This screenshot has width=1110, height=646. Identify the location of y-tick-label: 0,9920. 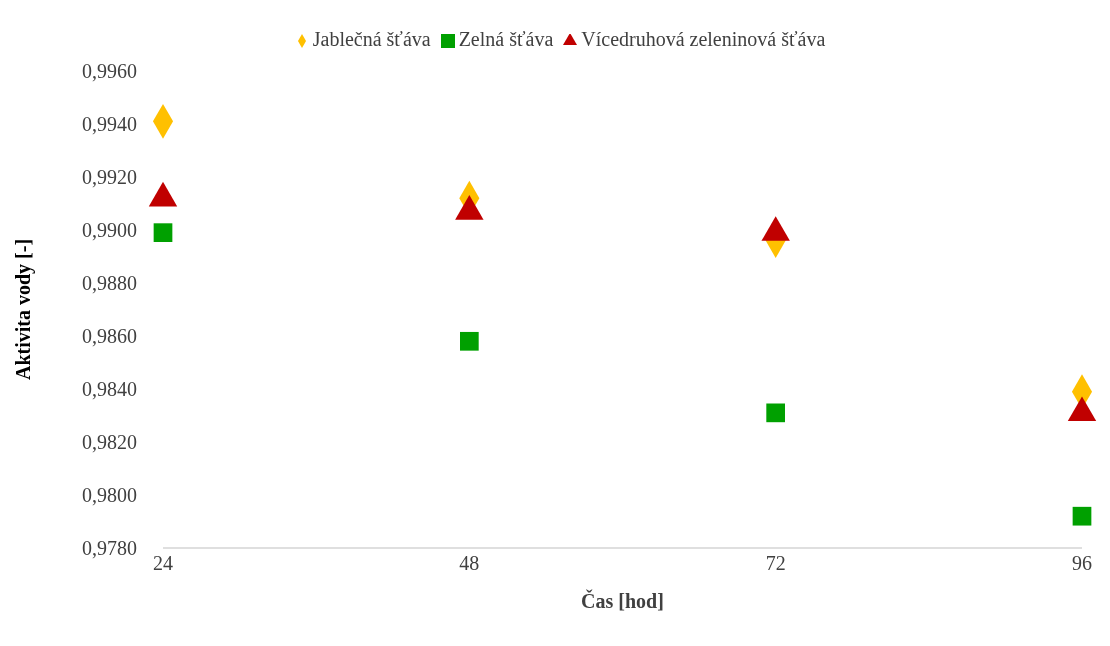
(109, 177).